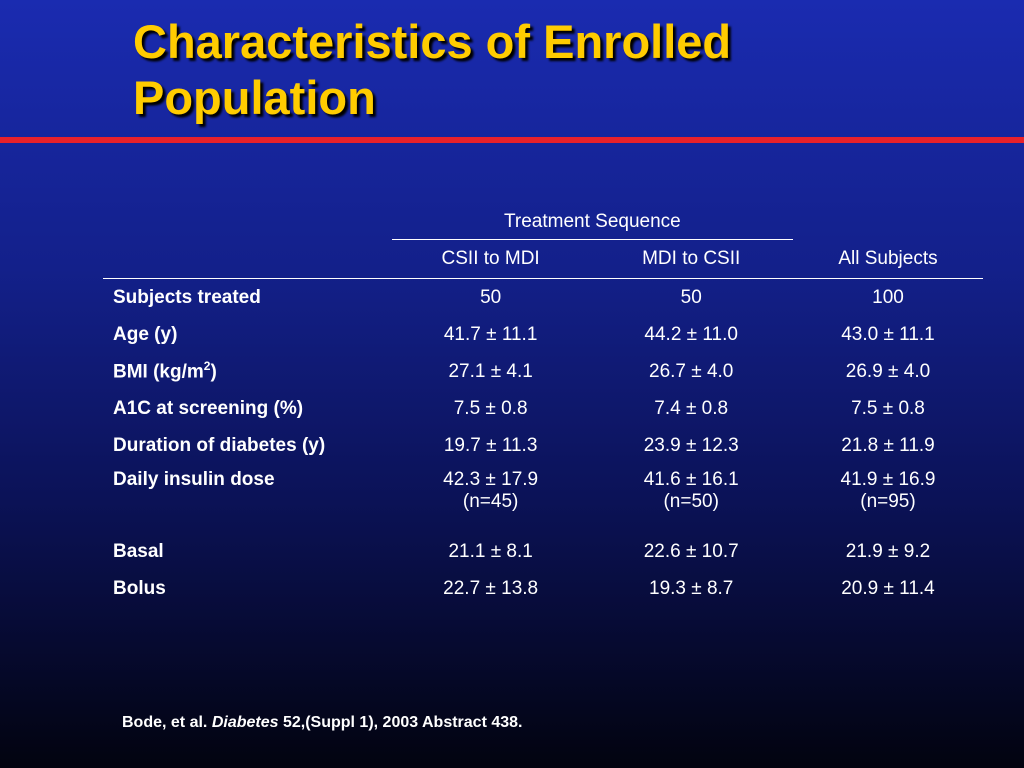  Describe the element at coordinates (402, 722) in the screenshot. I see `citation-details: 52,(Suppl 1), 2003 Abstract 438.` at that location.